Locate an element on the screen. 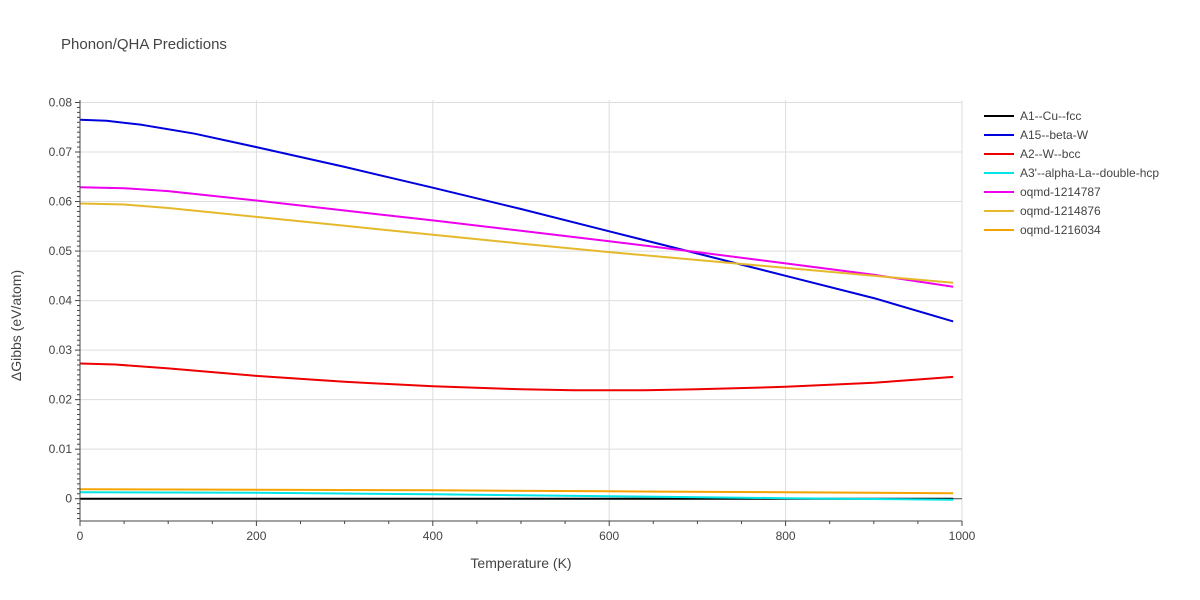  legend-item: oqmd-1214876 is located at coordinates (1071, 210).